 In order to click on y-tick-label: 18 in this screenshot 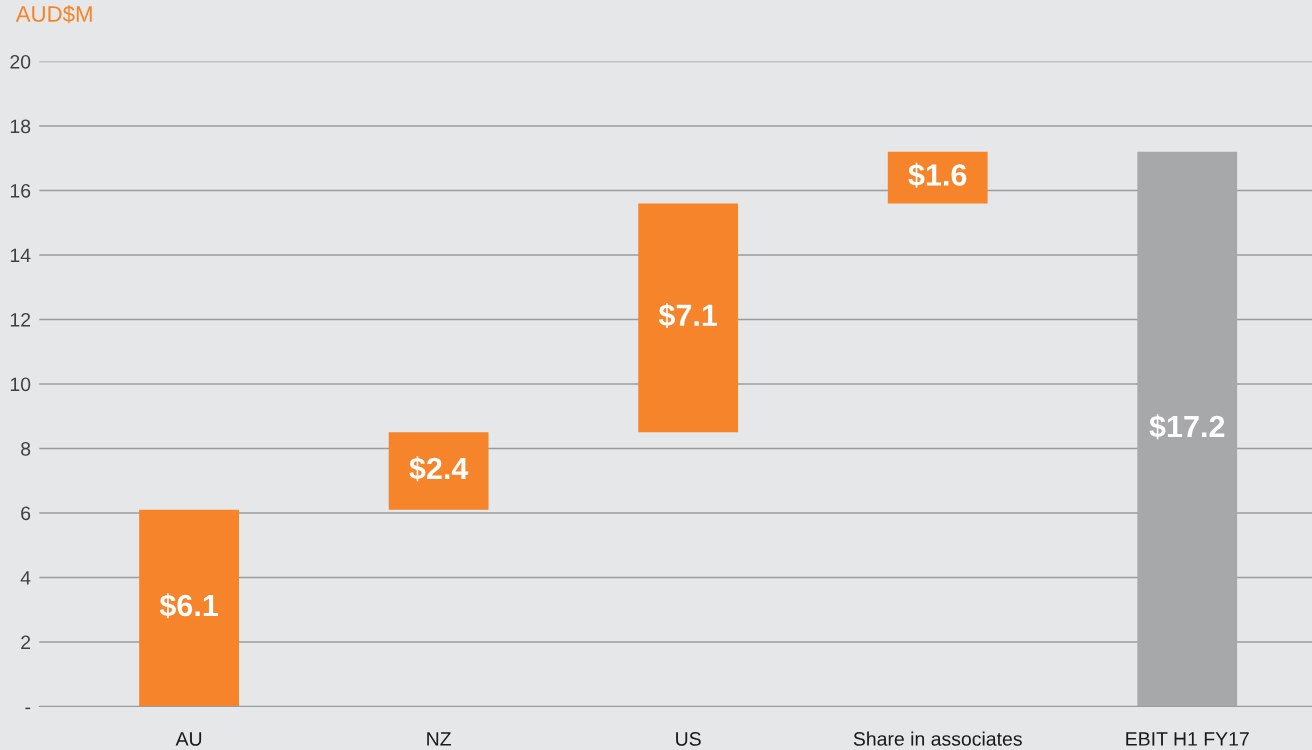, I will do `click(20, 126)`.